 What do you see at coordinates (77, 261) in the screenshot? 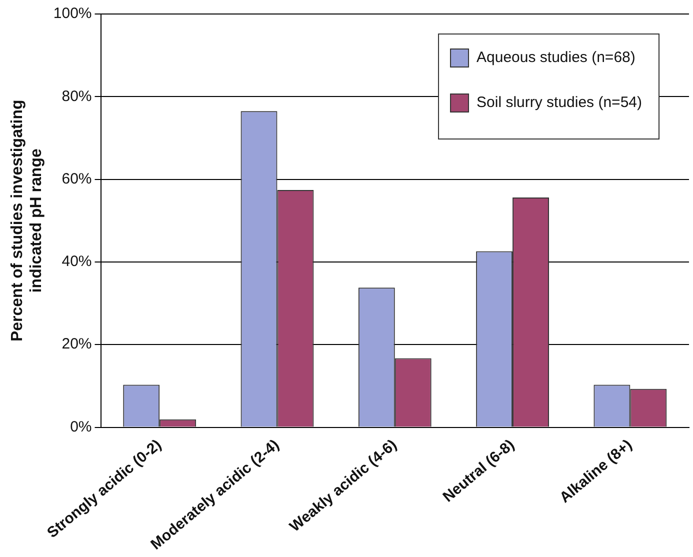
I see `y-tick-label: 40%` at bounding box center [77, 261].